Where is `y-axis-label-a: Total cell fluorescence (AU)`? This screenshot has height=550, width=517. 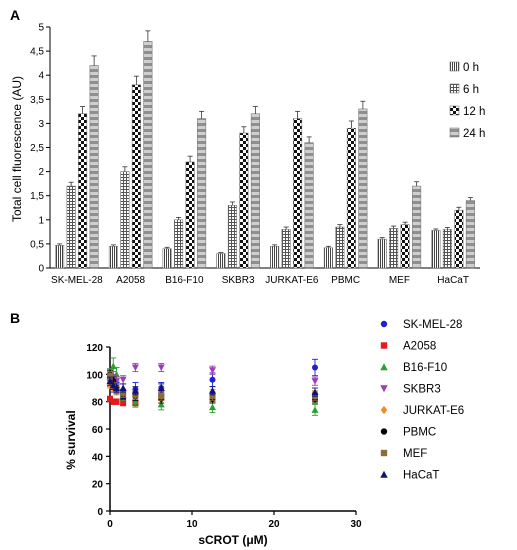 y-axis-label-a: Total cell fluorescence (AU) is located at coordinates (17, 149).